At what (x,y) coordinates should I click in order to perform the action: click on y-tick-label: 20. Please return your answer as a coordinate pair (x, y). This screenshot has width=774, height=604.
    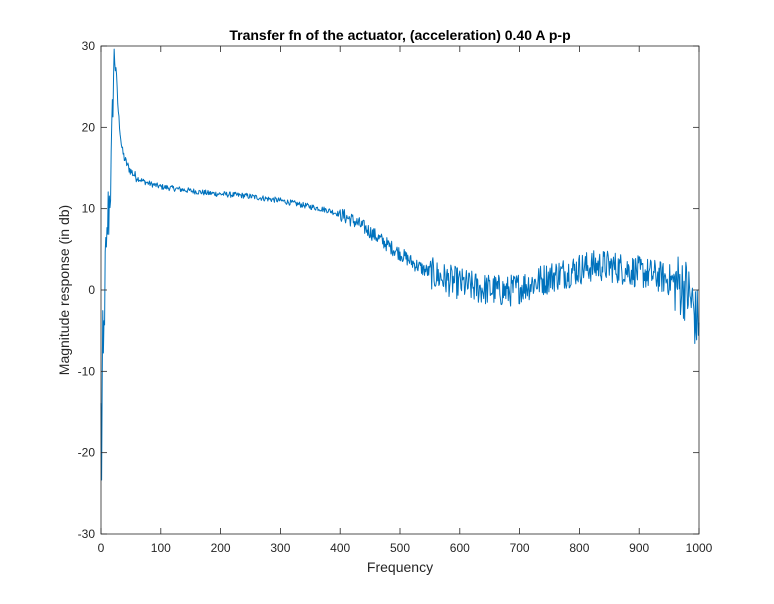
    Looking at the image, I should click on (89, 127).